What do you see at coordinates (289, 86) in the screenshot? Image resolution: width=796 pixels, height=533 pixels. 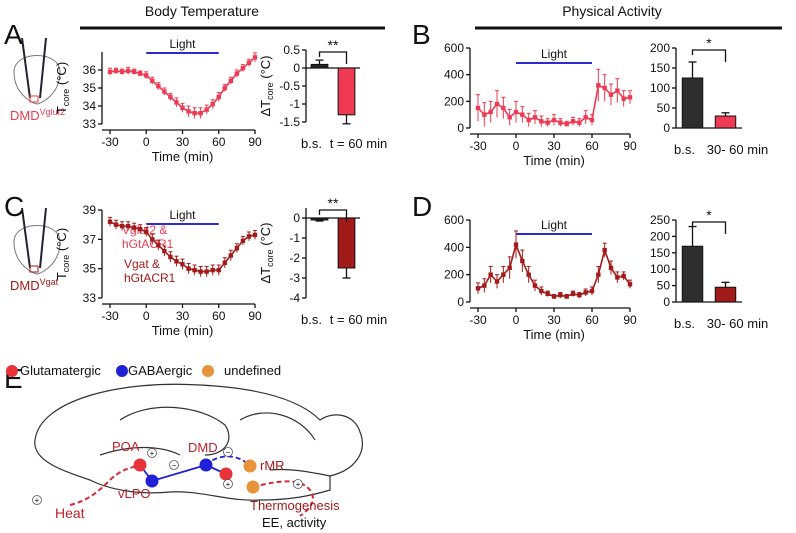 I see `y-tick-label: -0.5` at bounding box center [289, 86].